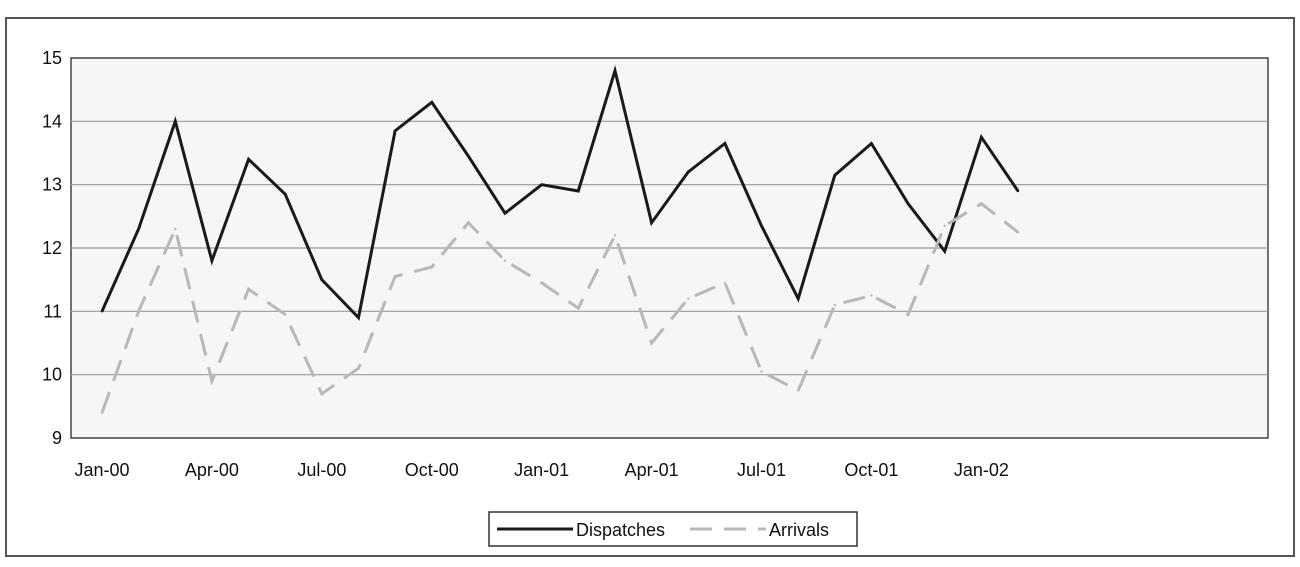 Image resolution: width=1300 pixels, height=567 pixels. I want to click on x-tick-label: Jan-02, so click(981, 470).